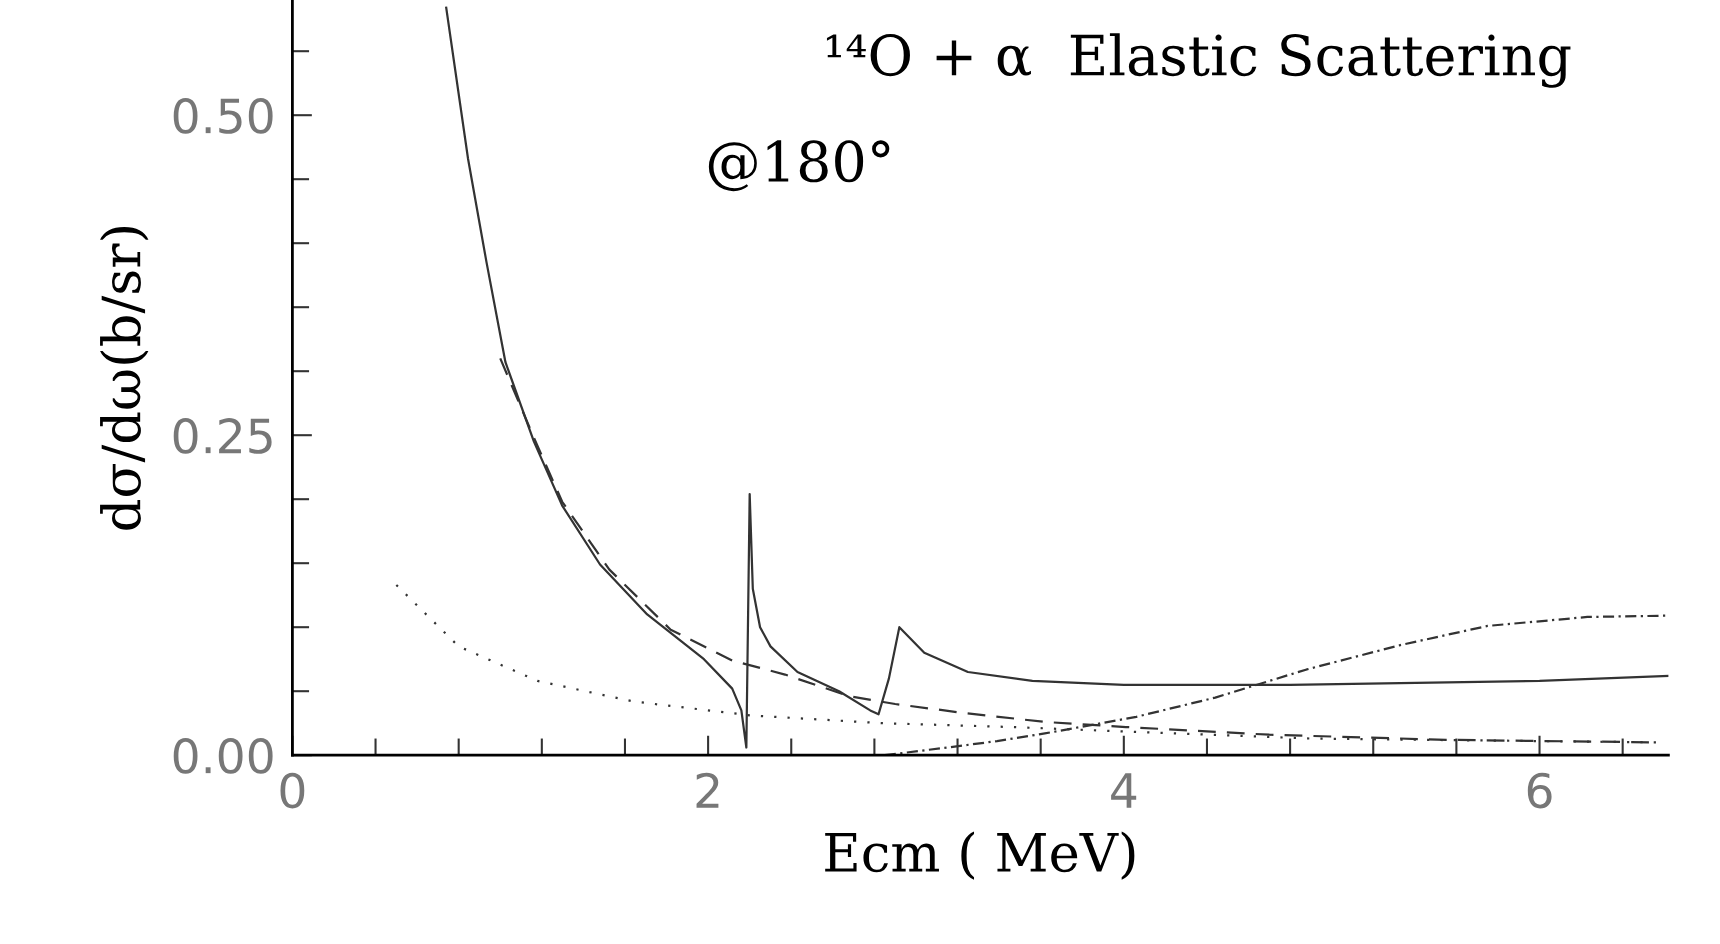 The width and height of the screenshot is (1720, 944). I want to click on x-tick-label: 6, so click(1539, 790).